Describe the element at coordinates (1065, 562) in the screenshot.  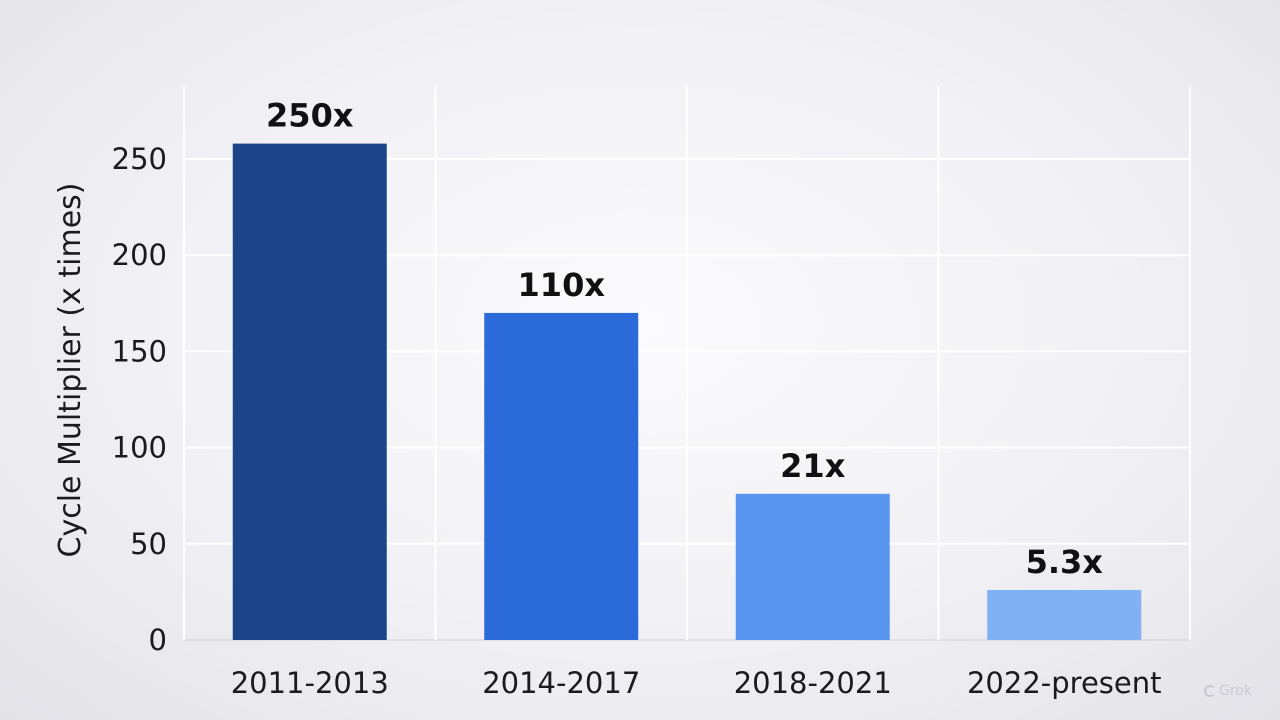
I see `data-label: 5.3x` at that location.